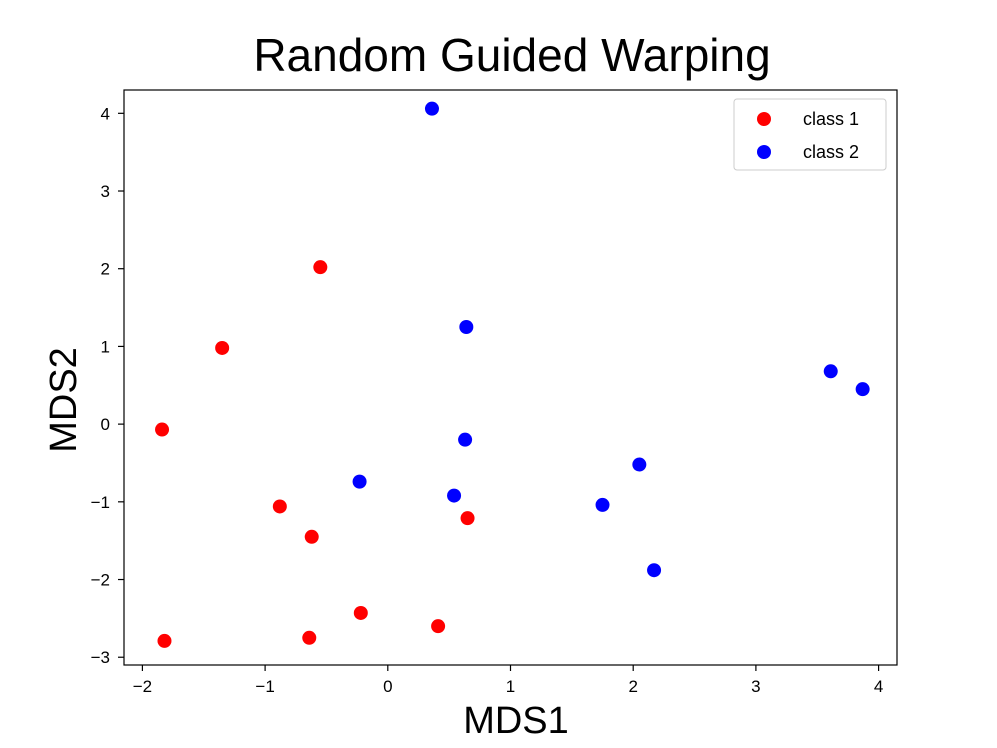 Image resolution: width=997 pixels, height=748 pixels. Describe the element at coordinates (100, 657) in the screenshot. I see `y-tick-label: −3` at that location.